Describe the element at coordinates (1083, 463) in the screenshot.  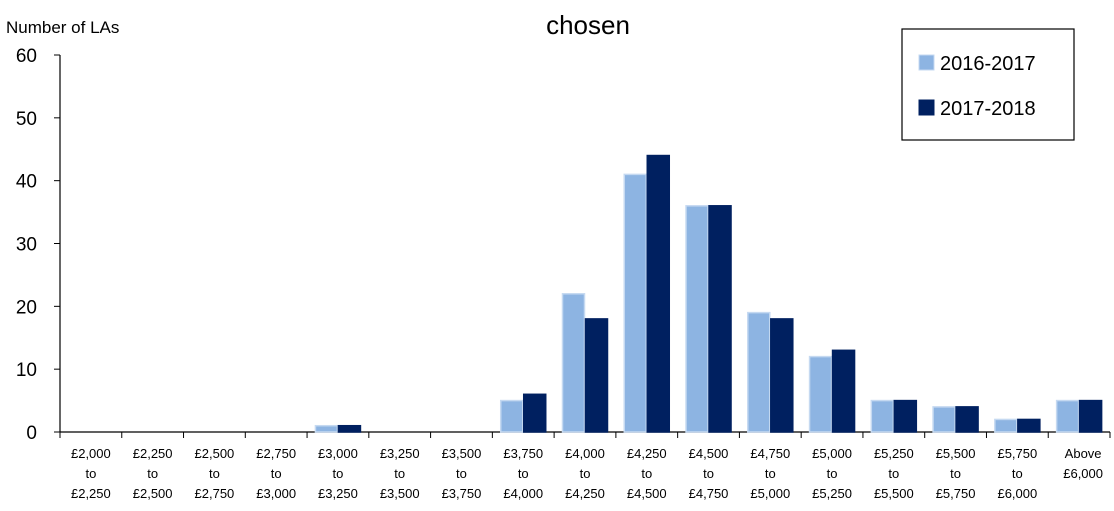
I see `x-tick-label: Above £6,000` at that location.